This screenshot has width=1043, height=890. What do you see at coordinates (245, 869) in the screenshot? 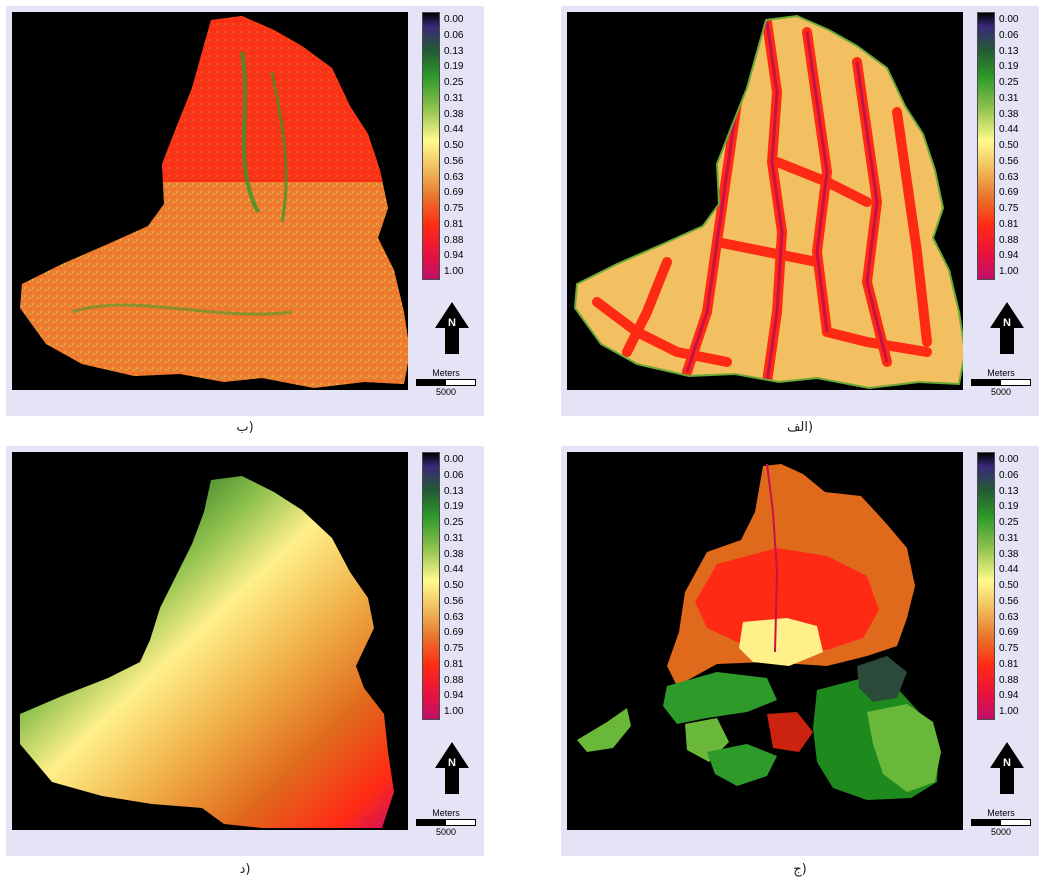
I see `caption-dal: د)` at bounding box center [245, 869].